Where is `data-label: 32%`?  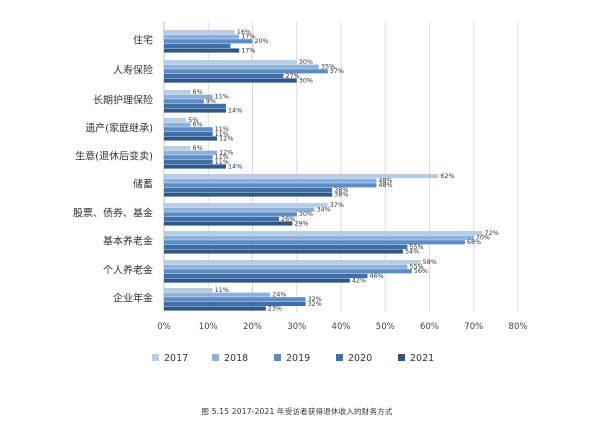 data-label: 32% is located at coordinates (315, 304).